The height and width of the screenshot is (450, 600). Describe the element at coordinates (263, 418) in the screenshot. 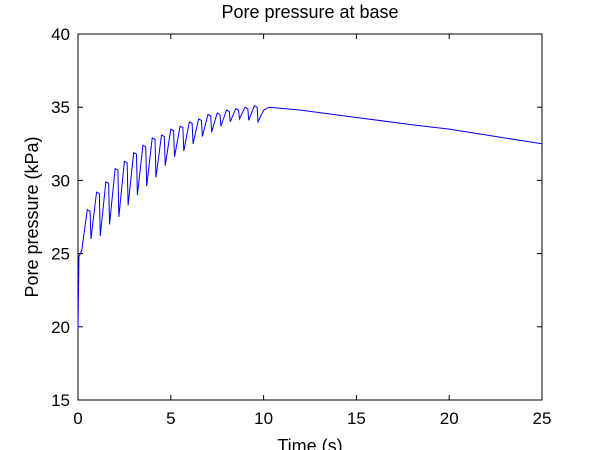

I see `x-tick-label: 10` at that location.